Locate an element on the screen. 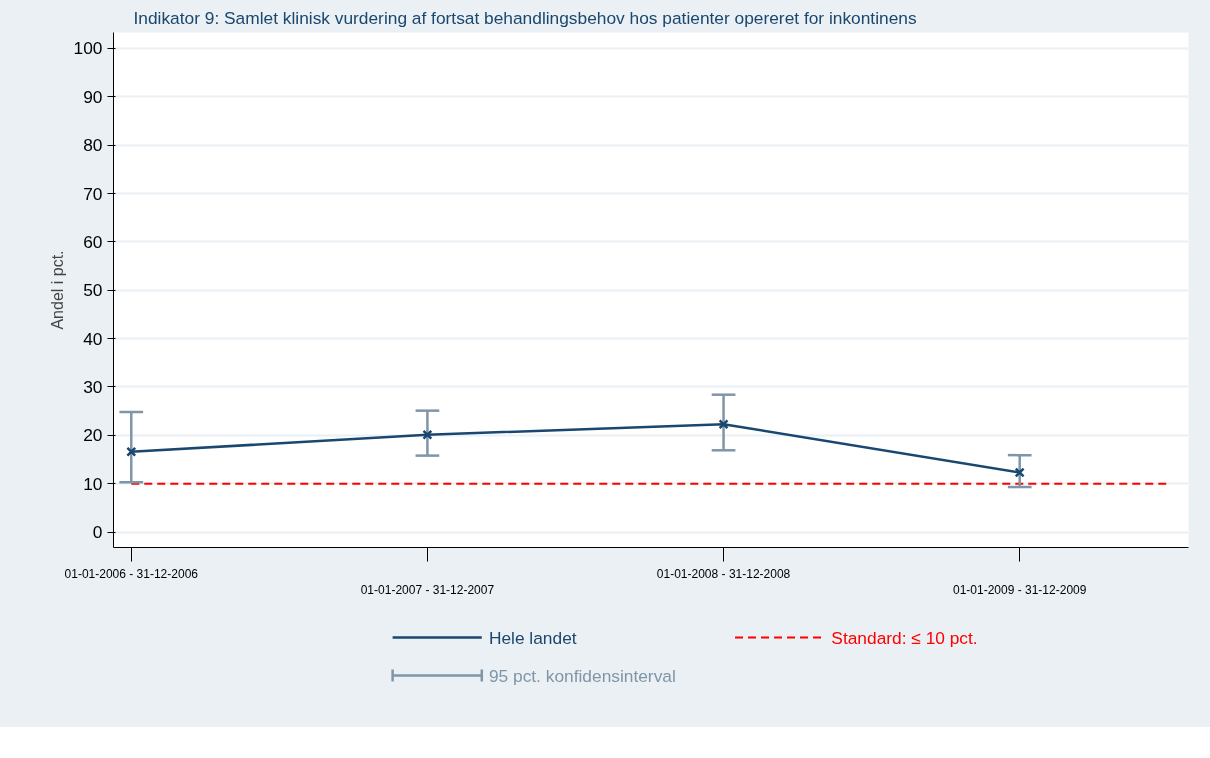 Image resolution: width=1210 pixels, height=758 pixels. y-tick-label: 90 is located at coordinates (93, 96).